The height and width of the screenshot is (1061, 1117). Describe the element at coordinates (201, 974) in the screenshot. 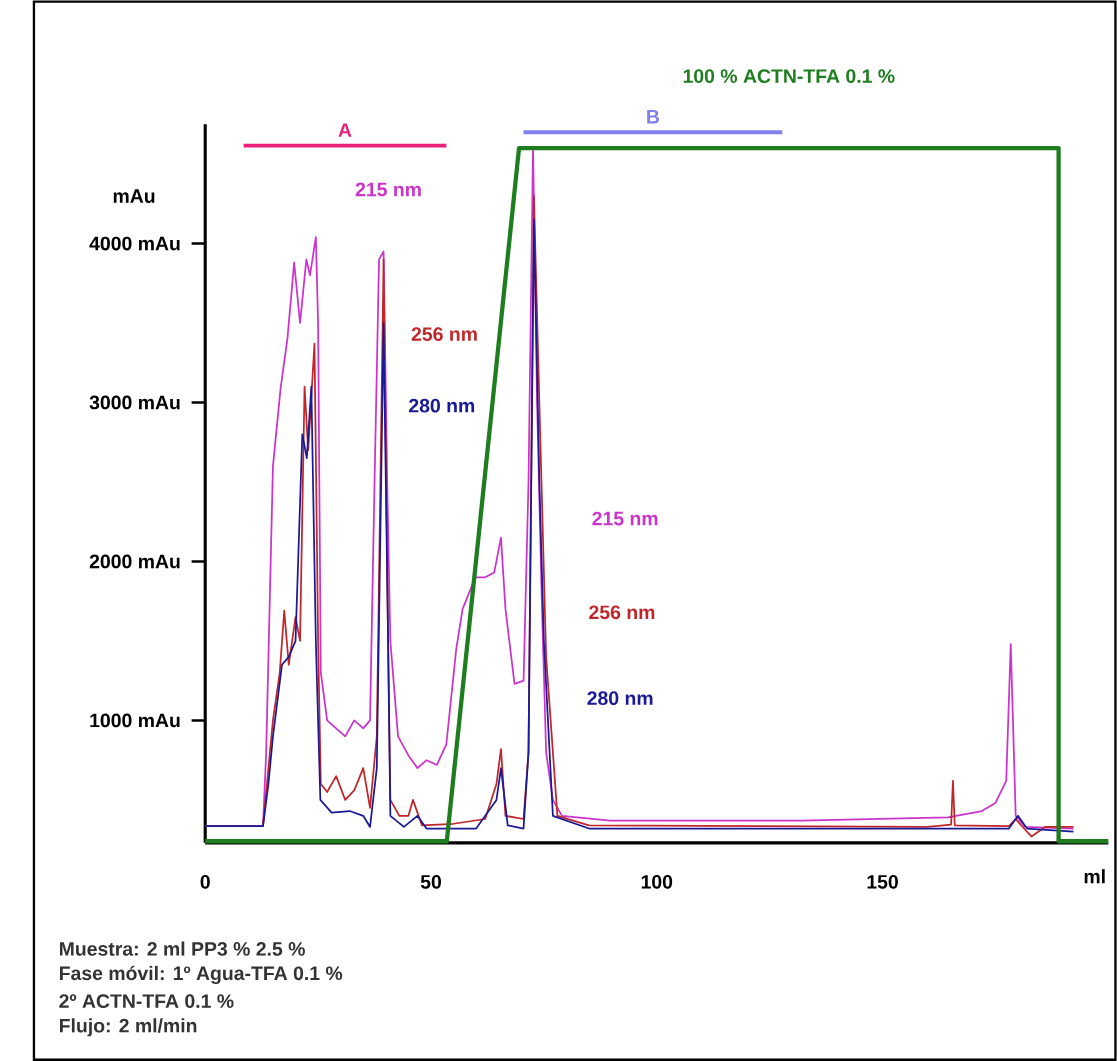

I see `text: Fase móvil: 1º Agua-TFA 0.1 %` at that location.